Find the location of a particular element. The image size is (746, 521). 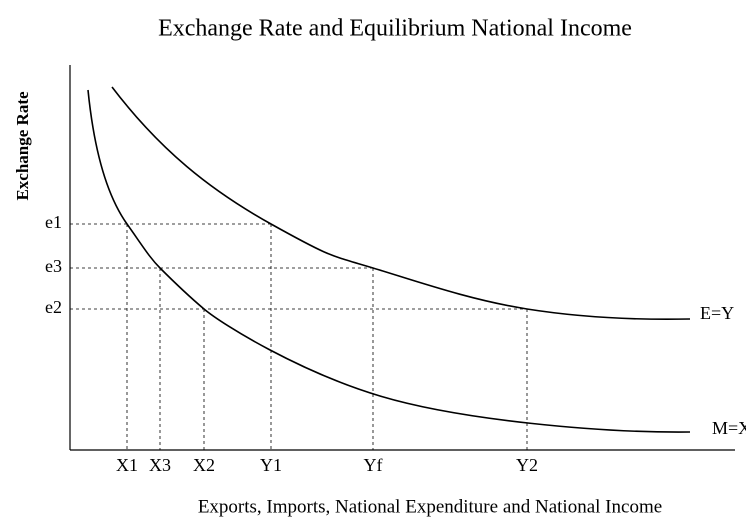

x-tick-label: Yf is located at coordinates (373, 465).